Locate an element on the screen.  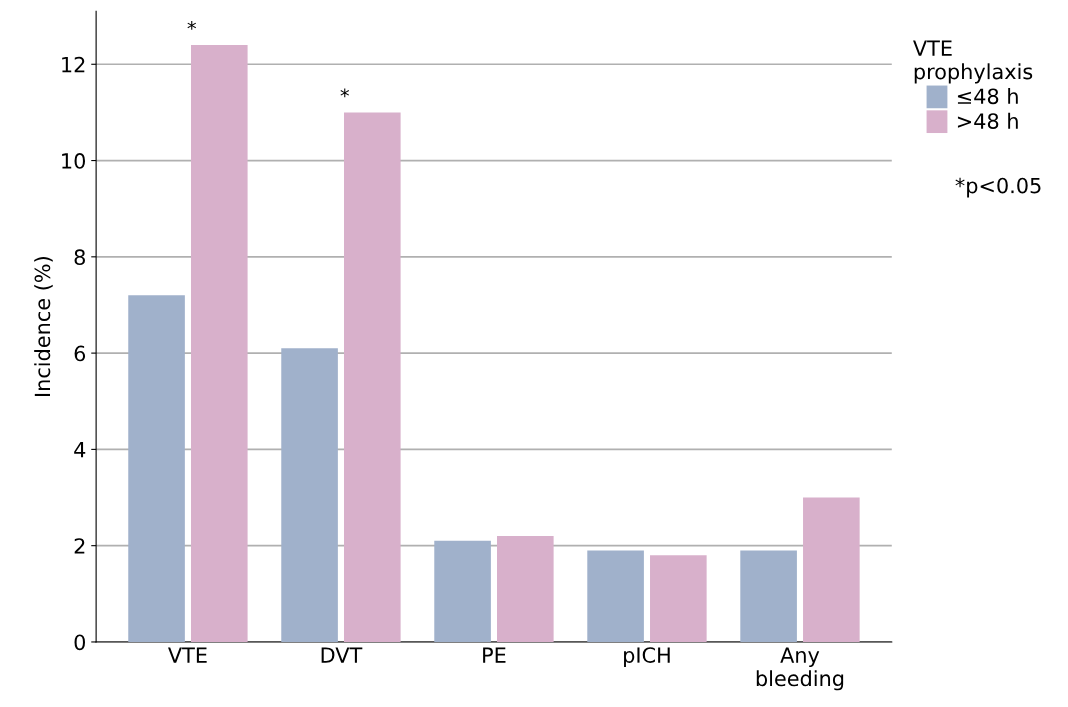
y-tick-label: 6 is located at coordinates (80, 353).